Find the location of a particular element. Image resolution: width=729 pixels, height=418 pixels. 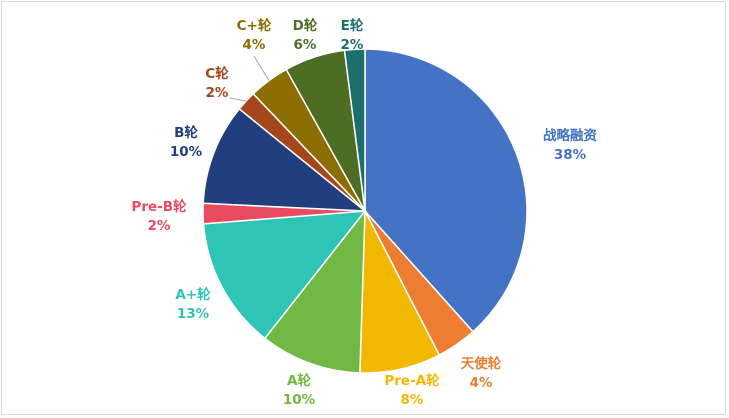

slice-label: A+轮 is located at coordinates (193, 294).